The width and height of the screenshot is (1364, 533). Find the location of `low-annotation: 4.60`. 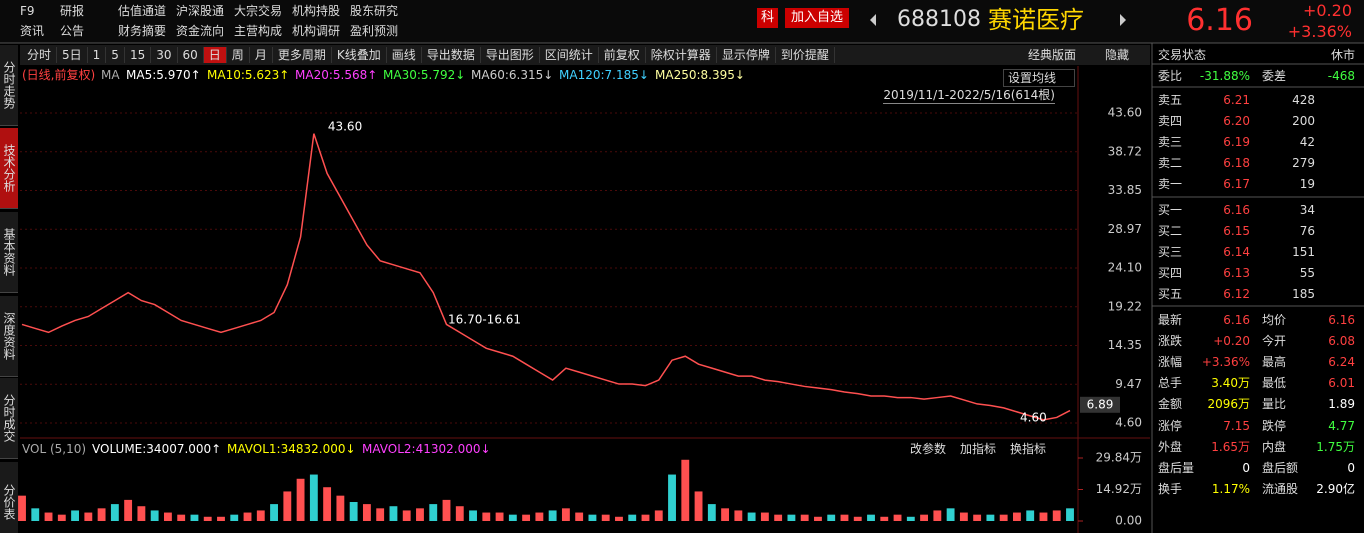

low-annotation: 4.60 is located at coordinates (1033, 418).